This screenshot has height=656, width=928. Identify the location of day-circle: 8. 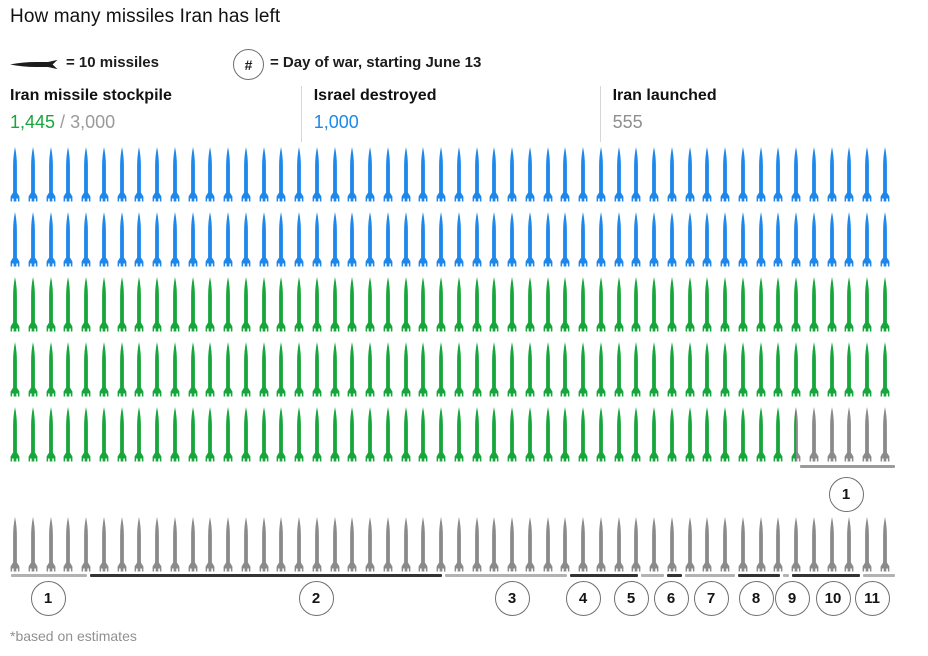
(756, 598).